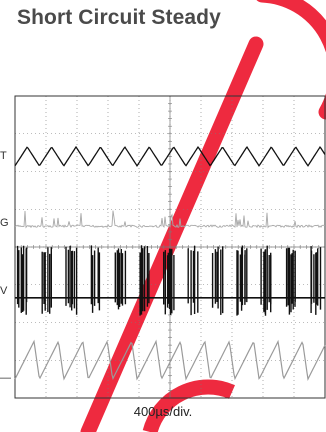 The image size is (326, 432). Describe the element at coordinates (3, 156) in the screenshot. I see `channel-label-1: T` at that location.